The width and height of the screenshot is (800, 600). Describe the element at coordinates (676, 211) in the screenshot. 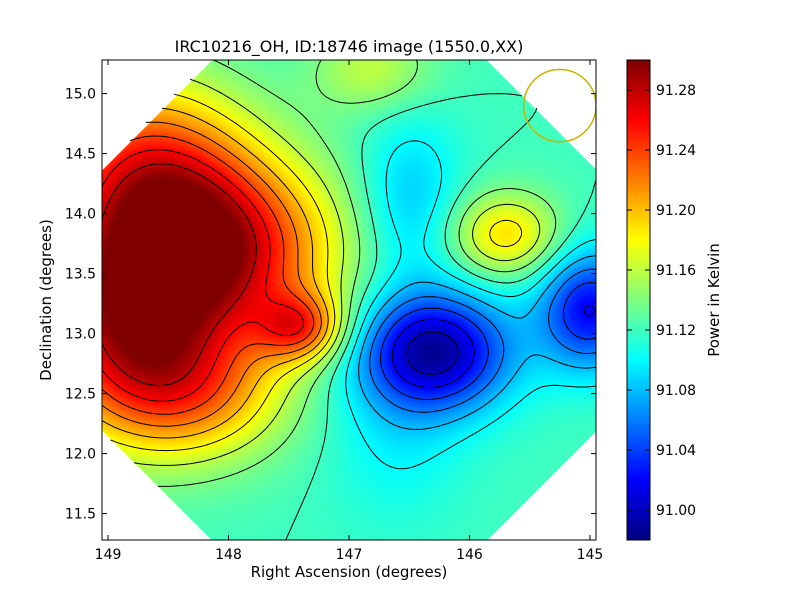

I see `colorbar-tick-label: 91.20` at that location.